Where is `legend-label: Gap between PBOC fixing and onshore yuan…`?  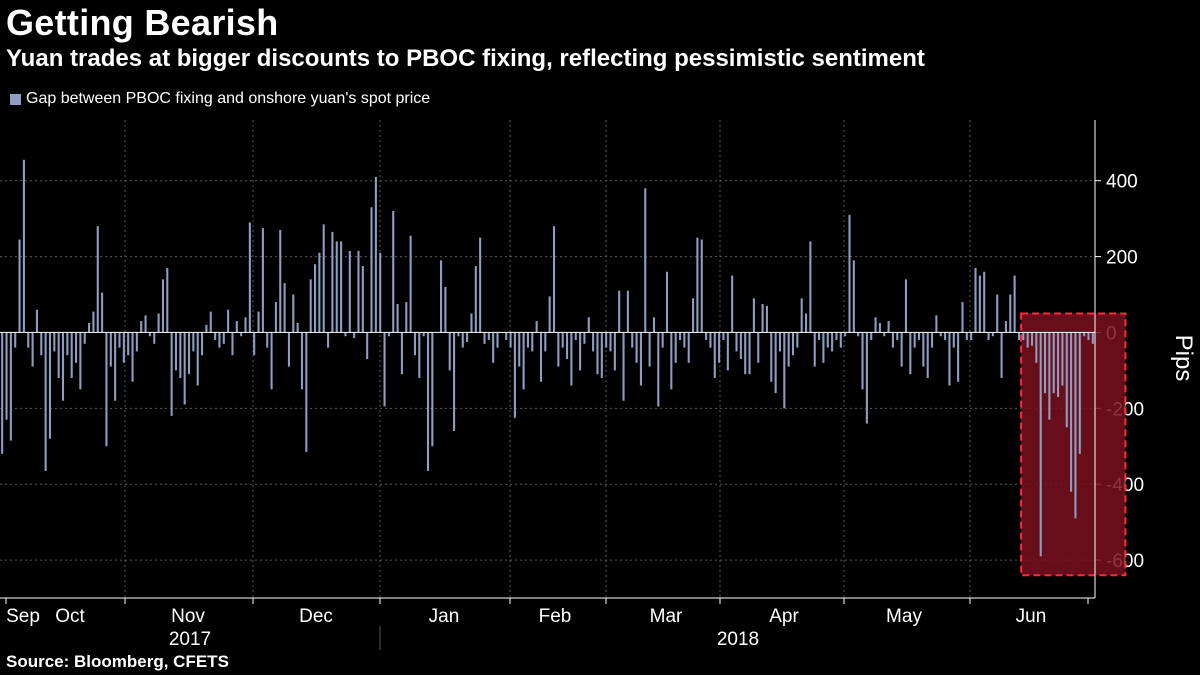
legend-label: Gap between PBOC fixing and onshore yuan… is located at coordinates (228, 98).